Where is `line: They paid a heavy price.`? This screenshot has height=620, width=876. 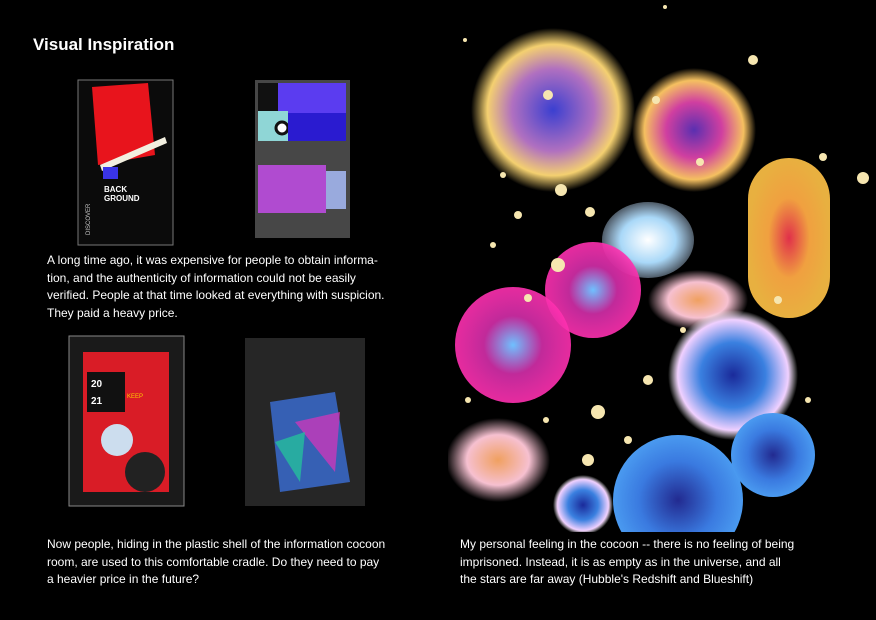
line: They paid a heavy price. is located at coordinates (112, 312).